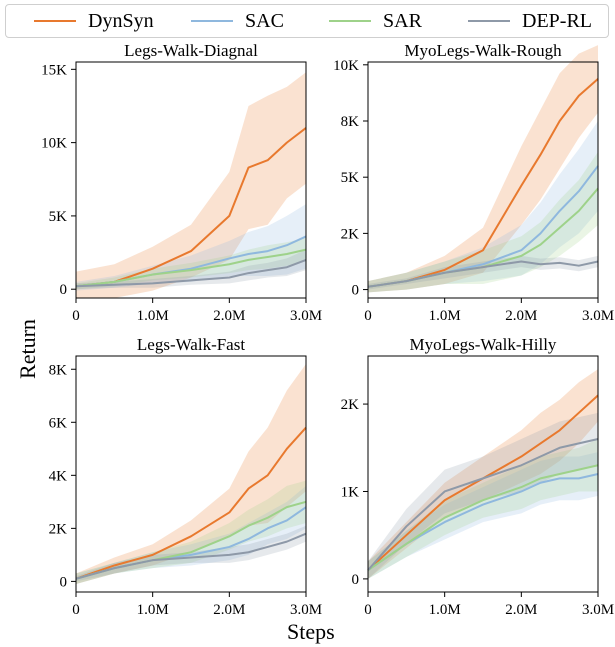 The width and height of the screenshot is (615, 647). Describe the element at coordinates (153, 610) in the screenshot. I see `panel-3-xtick-label: 1.0M` at that location.